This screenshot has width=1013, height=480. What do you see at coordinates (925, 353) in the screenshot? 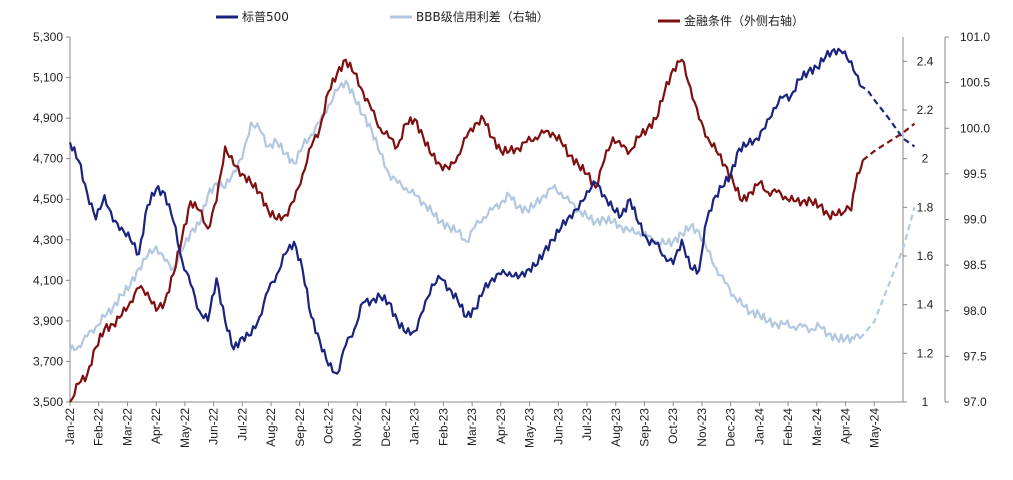
I see `y-right-tick-label: 1.2` at bounding box center [925, 353].